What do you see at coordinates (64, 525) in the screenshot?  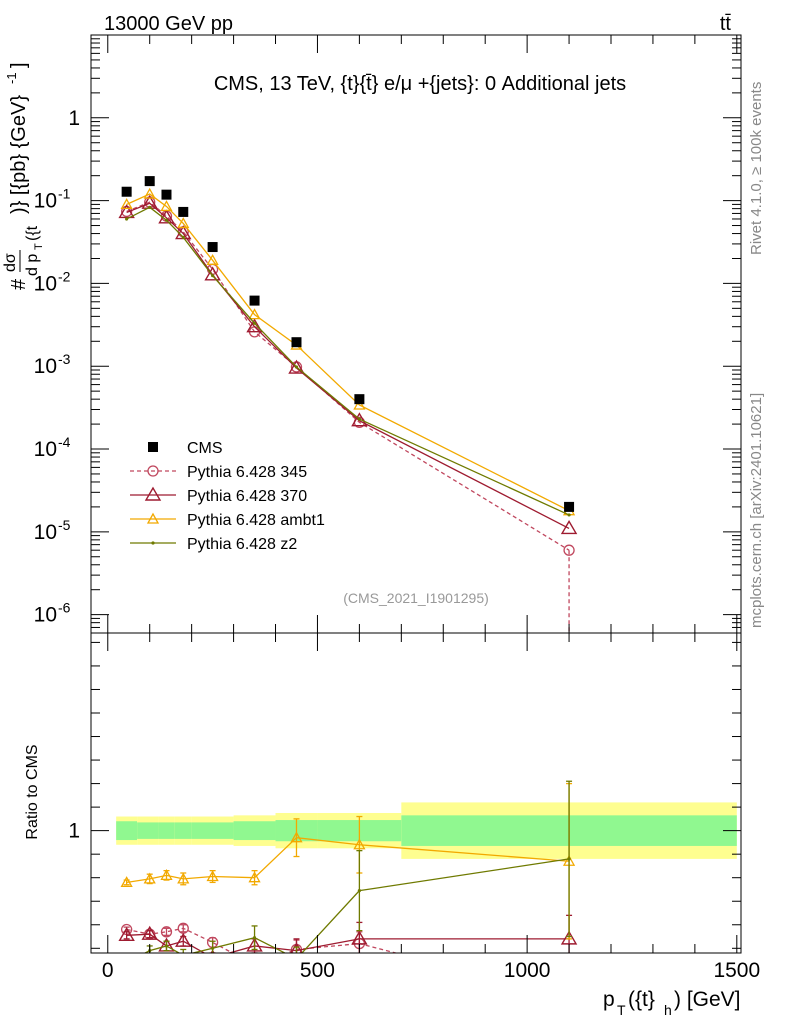 I see `main-ytick-exp-5: -5` at bounding box center [64, 525].